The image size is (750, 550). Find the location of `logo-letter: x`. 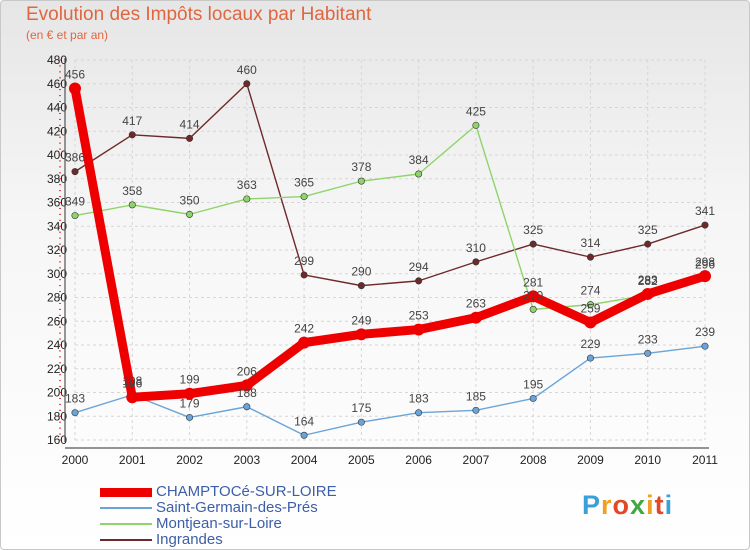

logo-letter: x is located at coordinates (638, 505).